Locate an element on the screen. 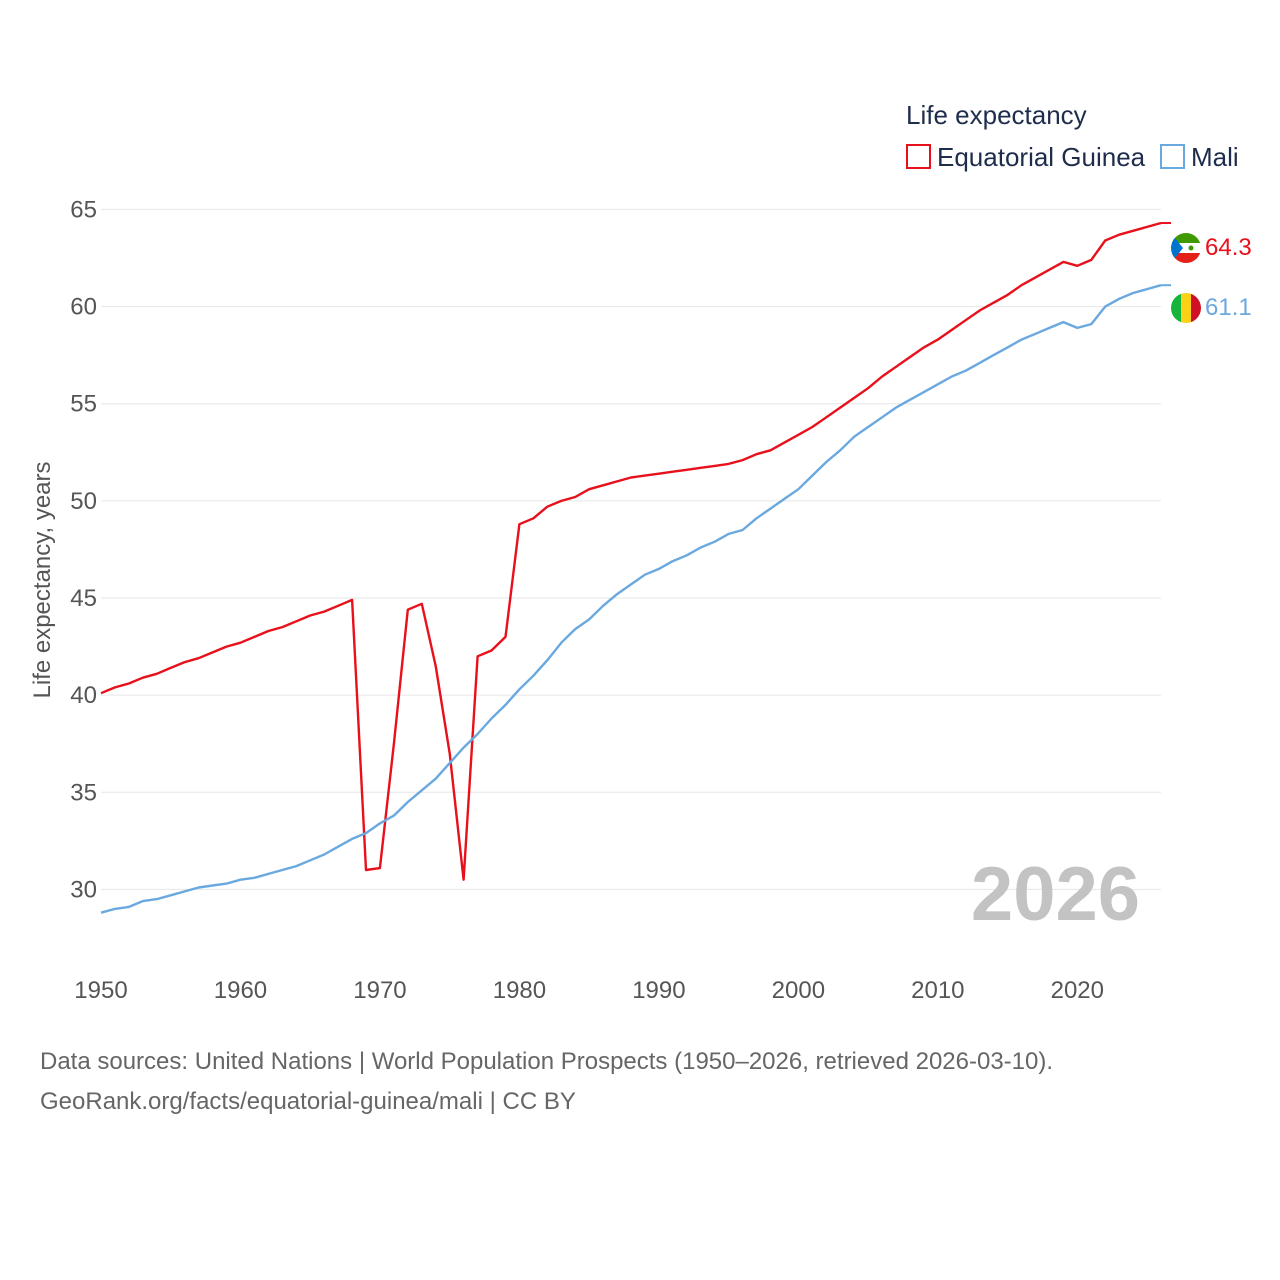 The image size is (1280, 1280). x-tick-2000: 2000 is located at coordinates (798, 990).